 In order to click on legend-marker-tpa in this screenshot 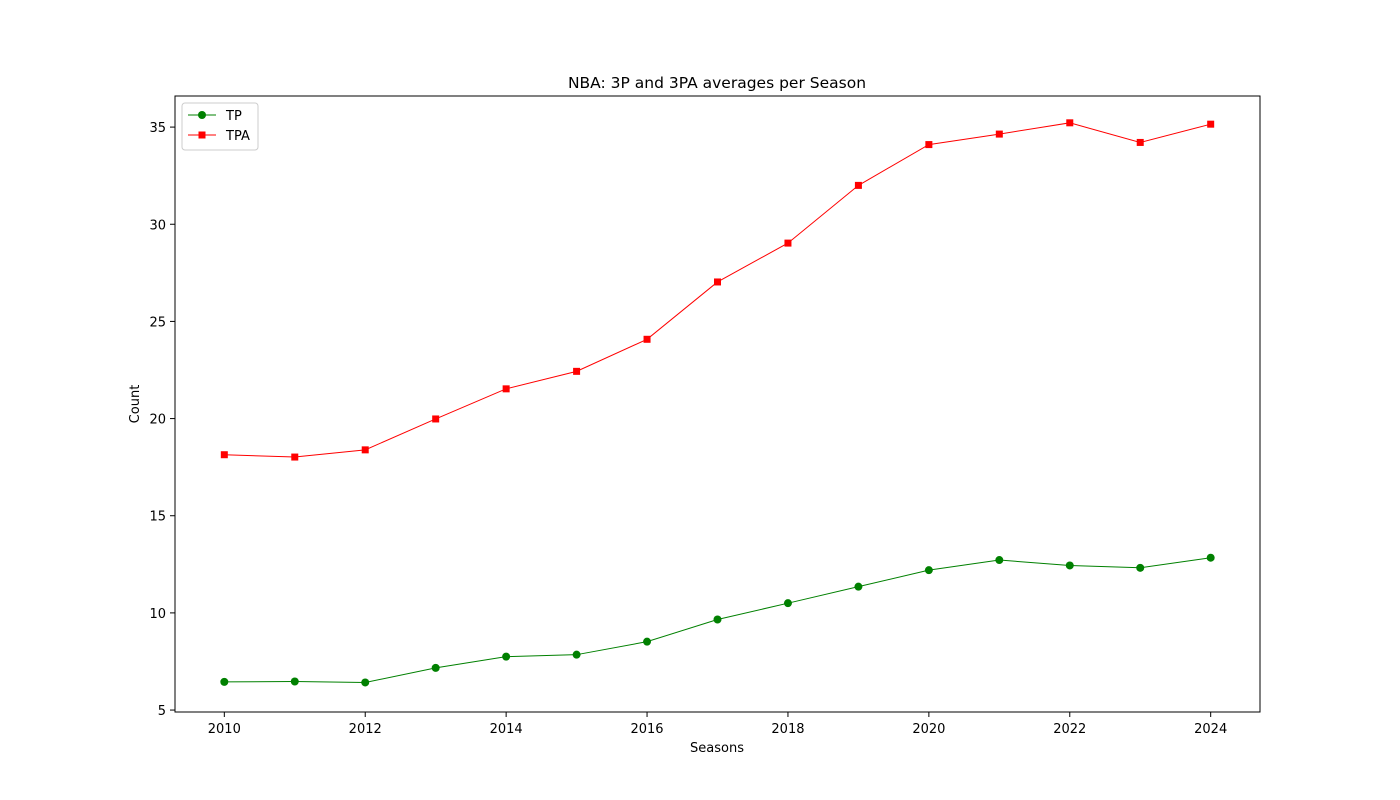, I will do `click(202, 135)`.